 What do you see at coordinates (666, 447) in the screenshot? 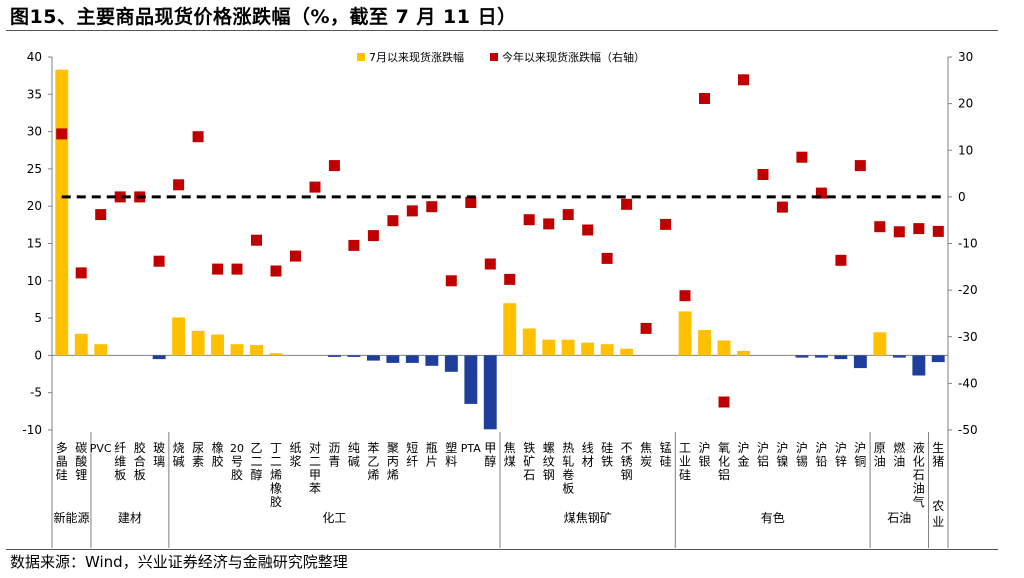
I see `category-label: 锰` at bounding box center [666, 447].